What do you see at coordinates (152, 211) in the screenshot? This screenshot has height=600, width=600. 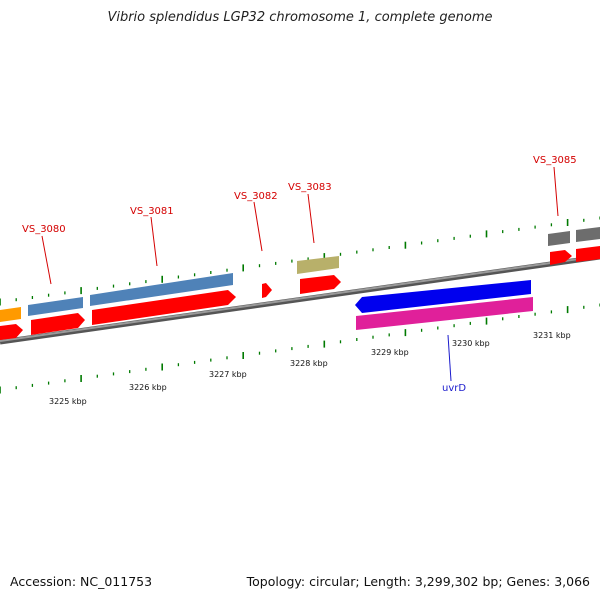 I see `gene-label-vs3081: VS_3081` at bounding box center [152, 211].